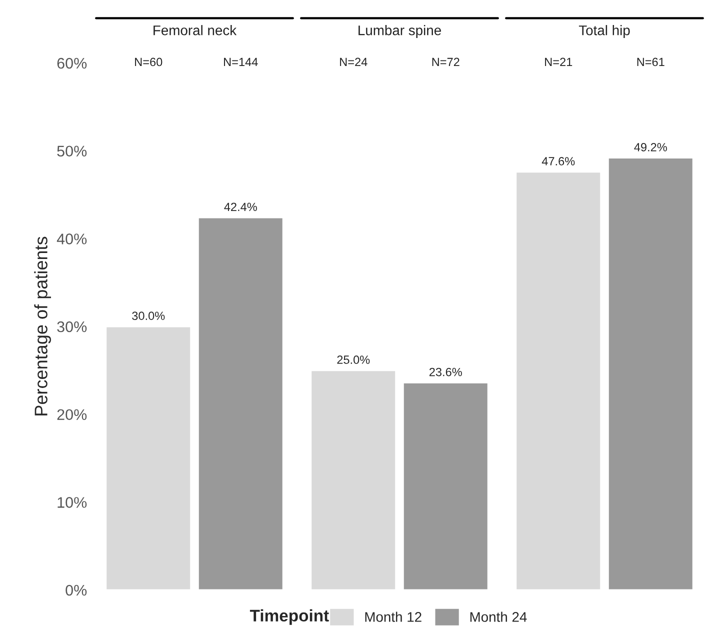 Image resolution: width=715 pixels, height=634 pixels. Describe the element at coordinates (76, 590) in the screenshot. I see `y-tick-label: 0%` at that location.